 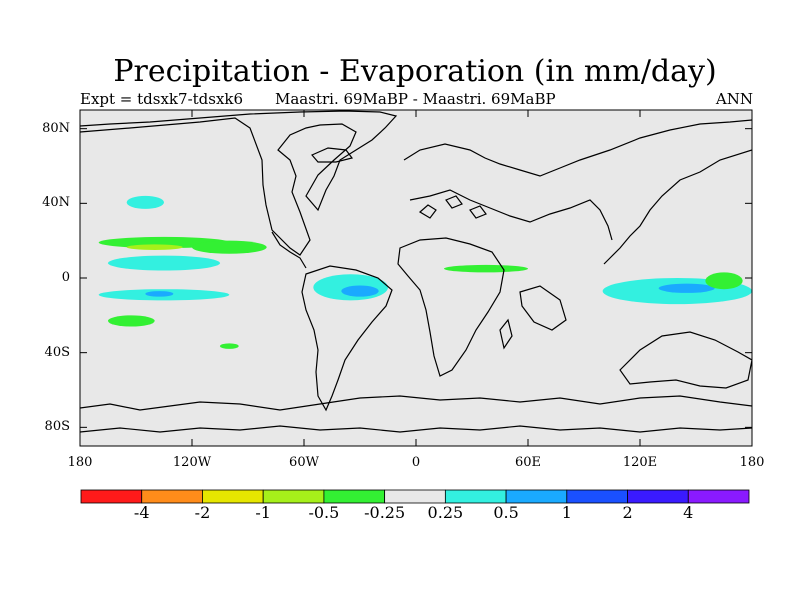 I want to click on colorbar, so click(x=415, y=496).